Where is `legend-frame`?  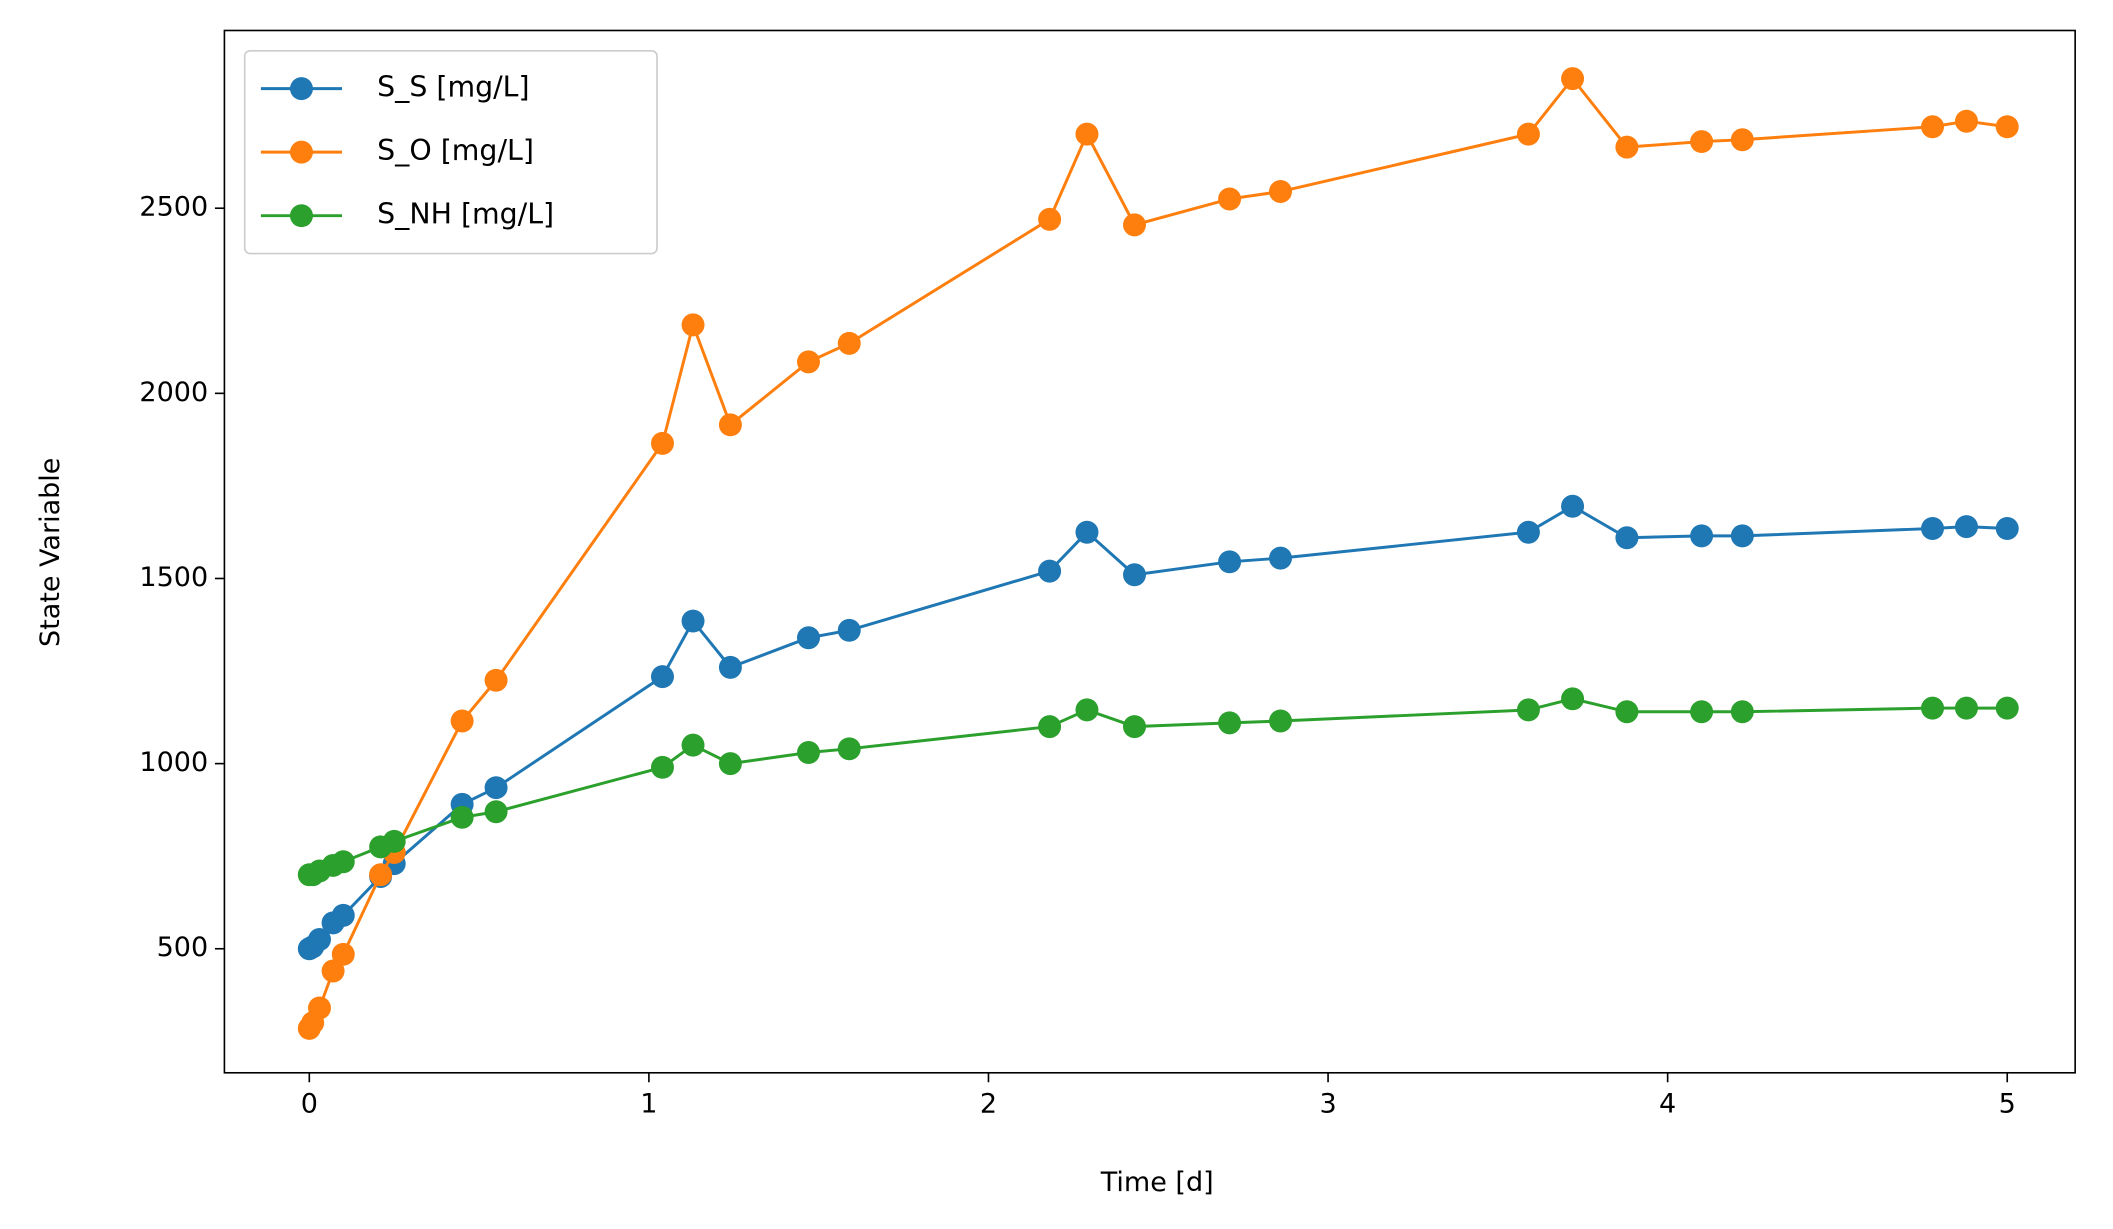
legend-frame is located at coordinates (450, 152).